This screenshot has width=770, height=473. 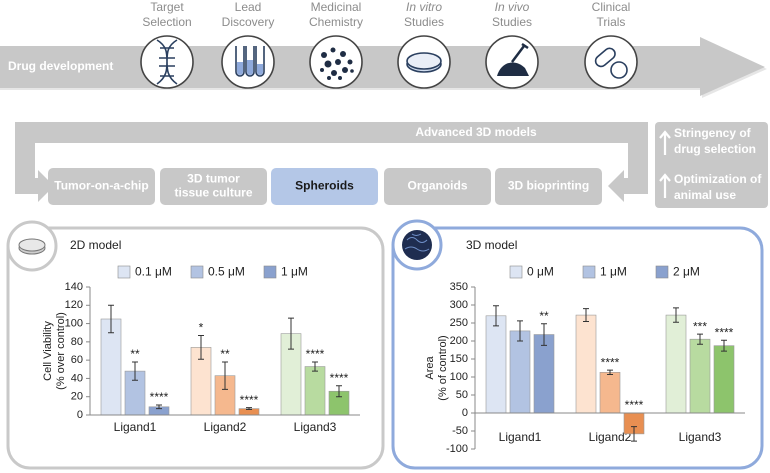 I want to click on spheroid-icon, so click(x=417, y=245).